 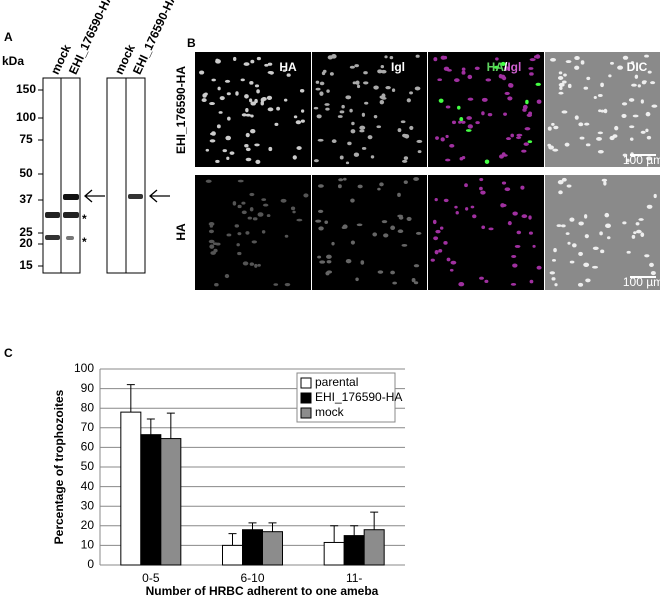 I want to click on marker-label: 15, so click(x=26, y=265).